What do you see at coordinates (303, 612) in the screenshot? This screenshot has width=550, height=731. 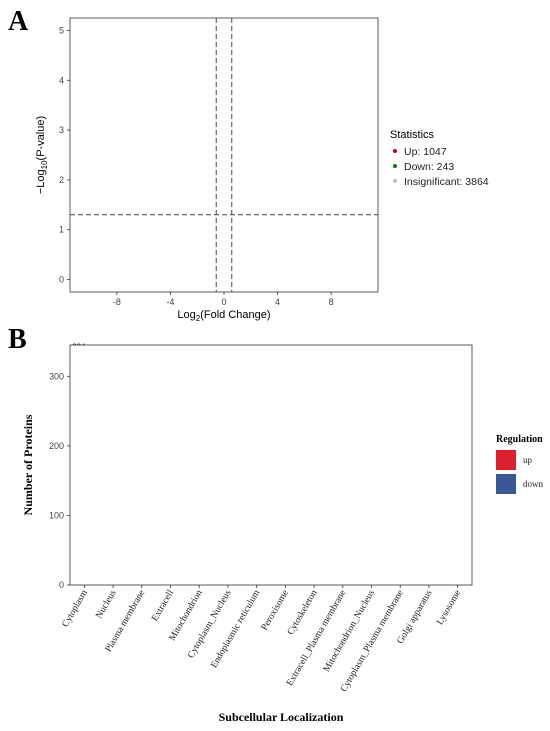 I see `x-tick-label: Cytoskeleton` at bounding box center [303, 612].